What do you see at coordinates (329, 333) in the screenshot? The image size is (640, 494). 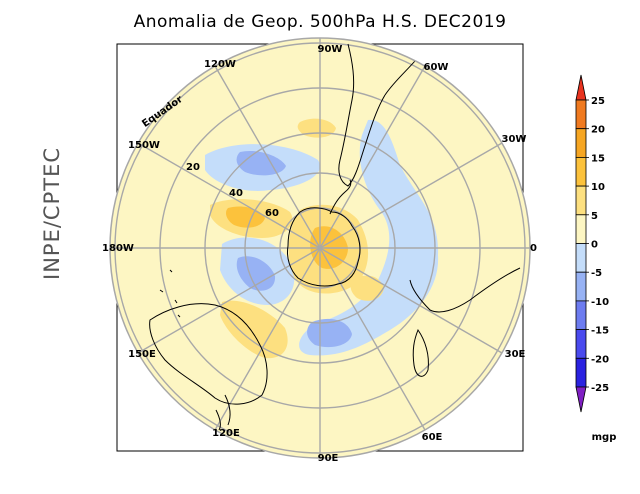 I see `neg-core-south` at bounding box center [329, 333].